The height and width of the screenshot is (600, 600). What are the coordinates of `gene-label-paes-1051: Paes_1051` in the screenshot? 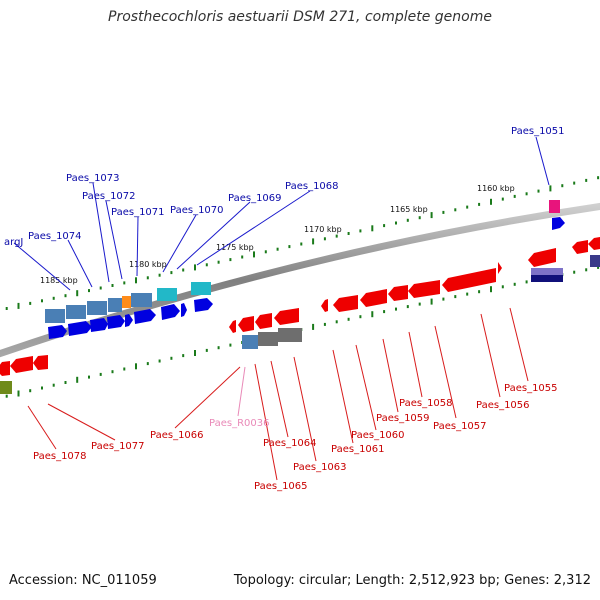 It's located at (538, 131).